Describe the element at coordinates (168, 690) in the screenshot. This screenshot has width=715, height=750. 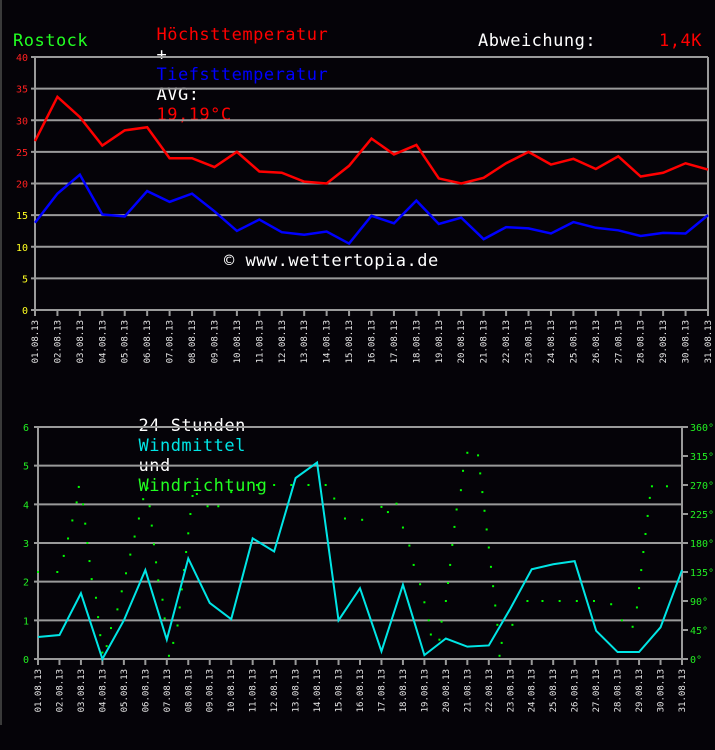
I see `x-tick-label: 07.08.13` at that location.